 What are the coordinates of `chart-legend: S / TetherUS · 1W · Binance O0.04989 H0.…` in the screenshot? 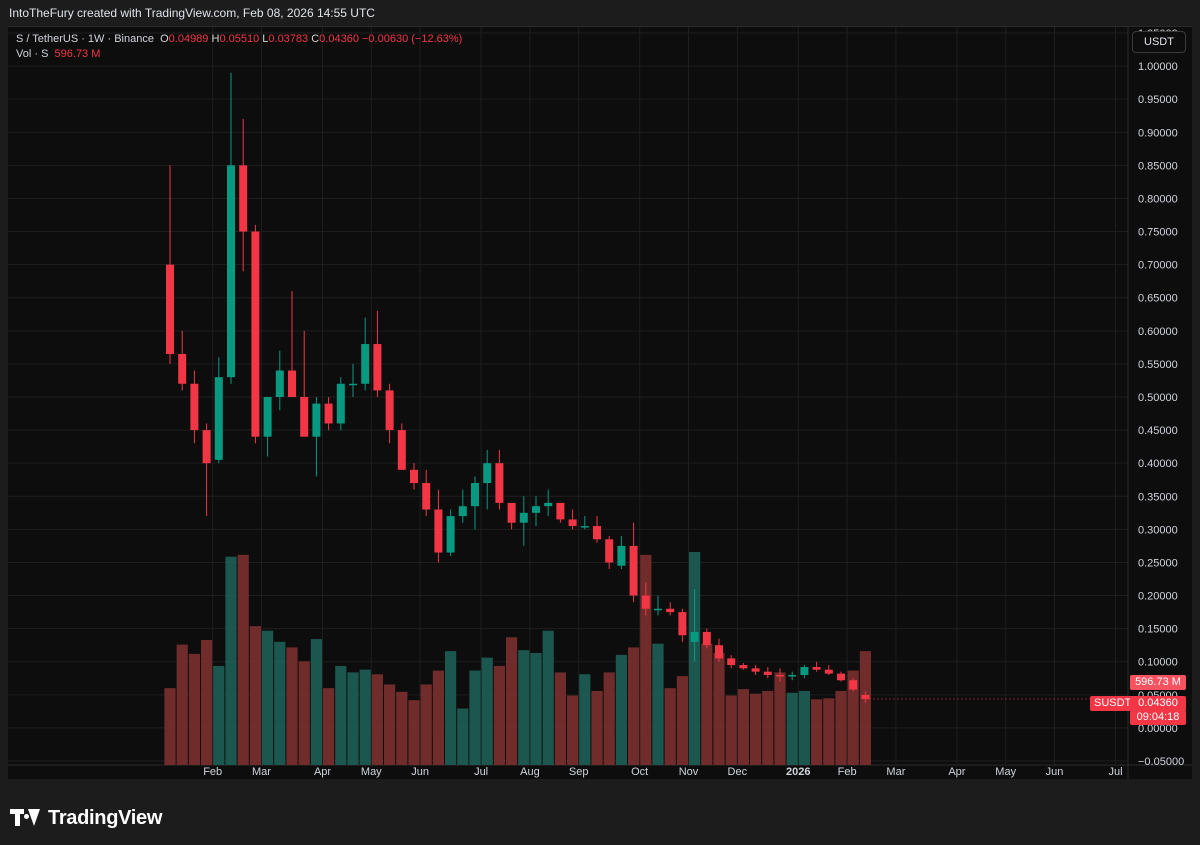 It's located at (239, 46).